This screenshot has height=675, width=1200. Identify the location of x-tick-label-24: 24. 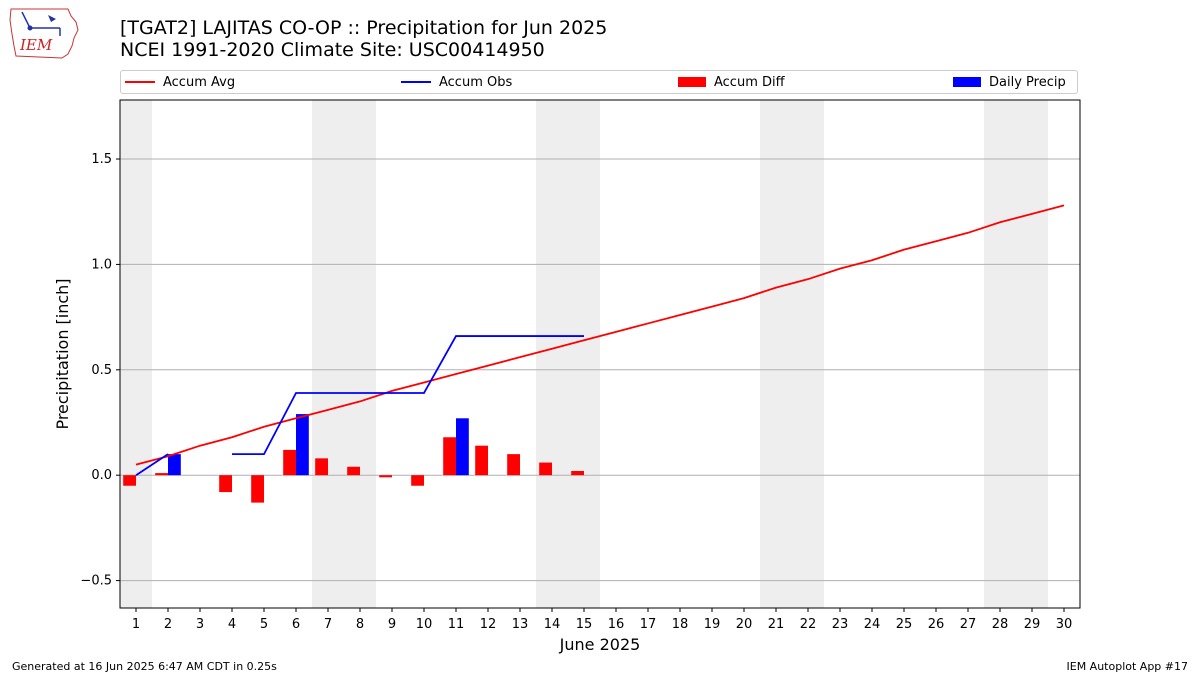
(872, 624).